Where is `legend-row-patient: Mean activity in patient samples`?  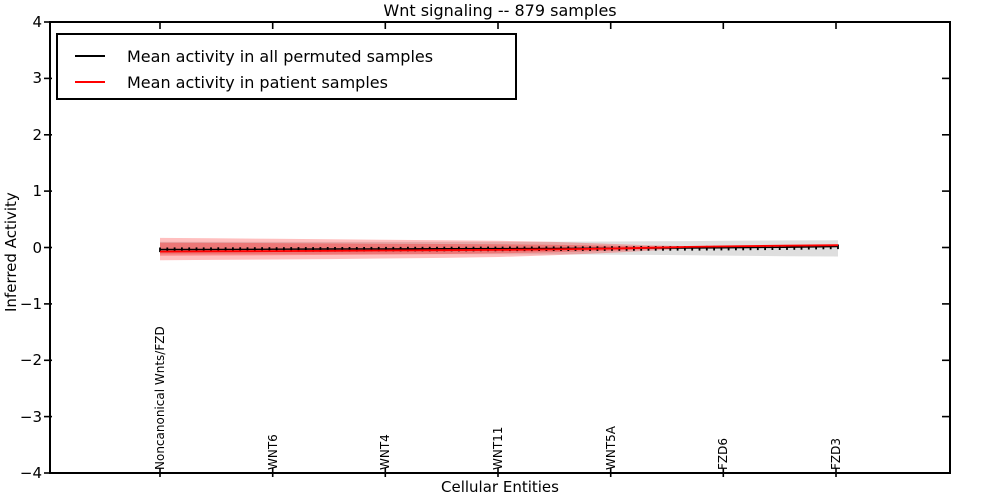 legend-row-patient: Mean activity in patient samples is located at coordinates (286, 82).